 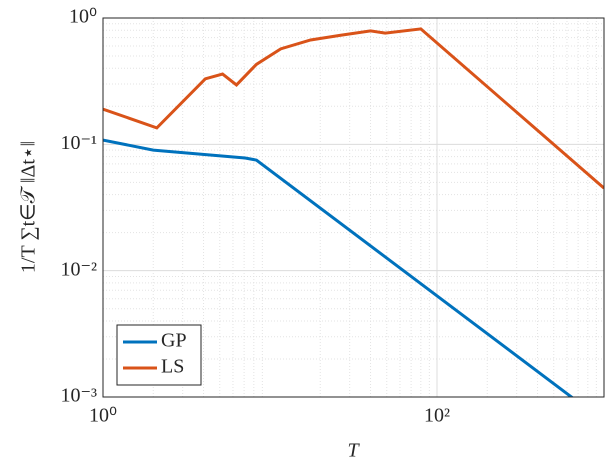 What do you see at coordinates (78, 396) in the screenshot?
I see `y-tick-label: 10⁻³` at bounding box center [78, 396].